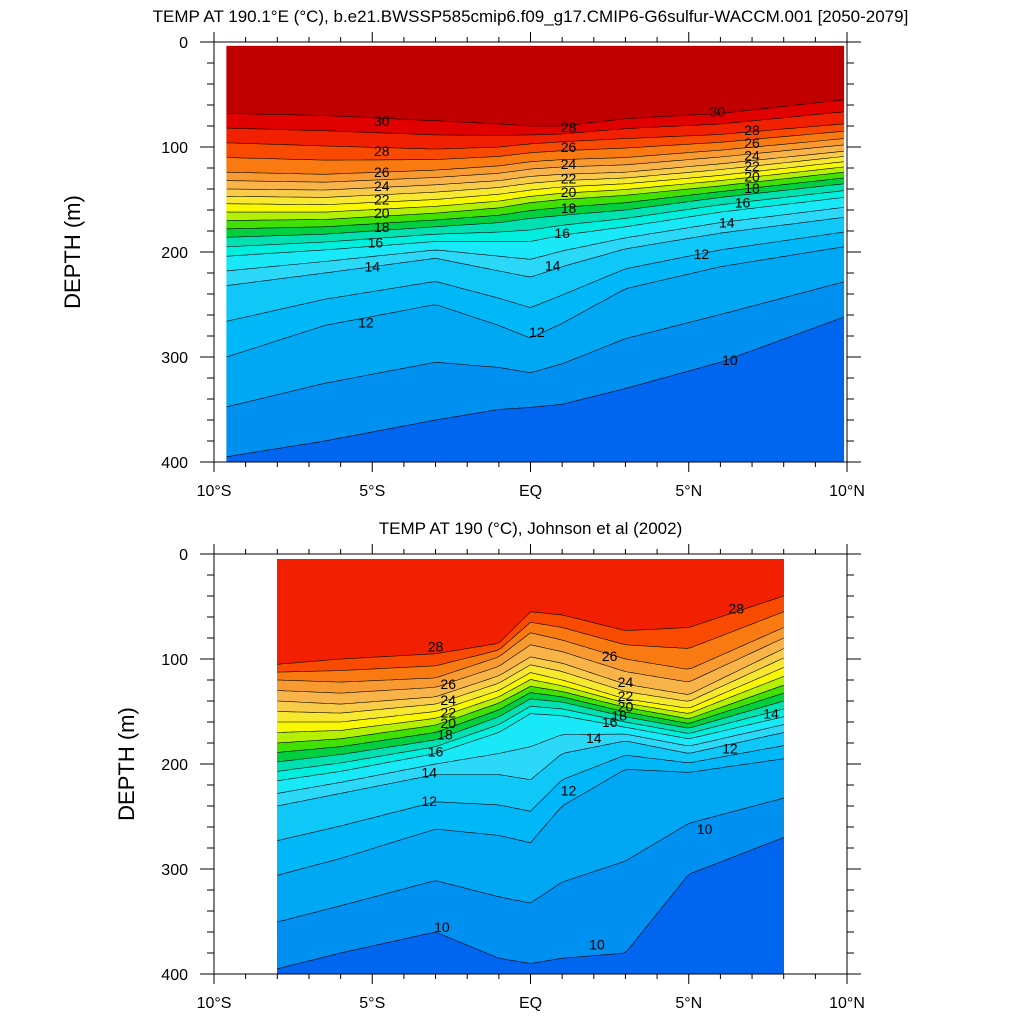 The image size is (1024, 1024). What do you see at coordinates (717, 111) in the screenshot?
I see `contour-label: 30` at bounding box center [717, 111].